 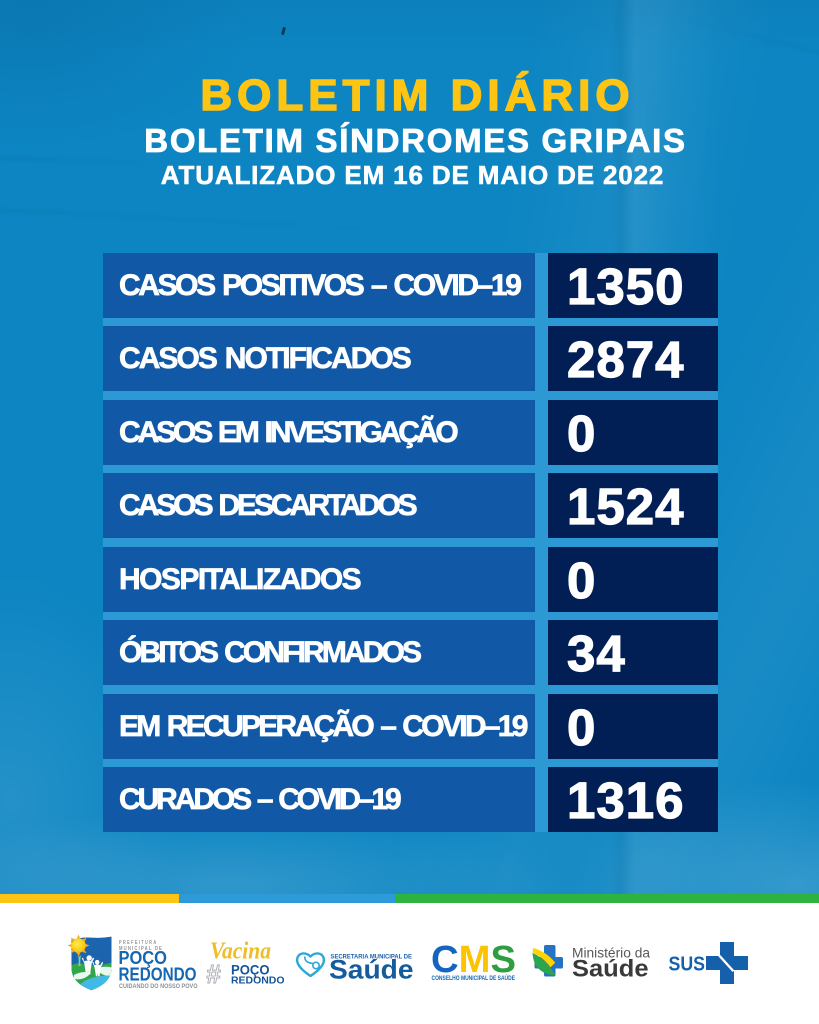 What do you see at coordinates (473, 960) in the screenshot?
I see `svg-text: CMS` at bounding box center [473, 960].